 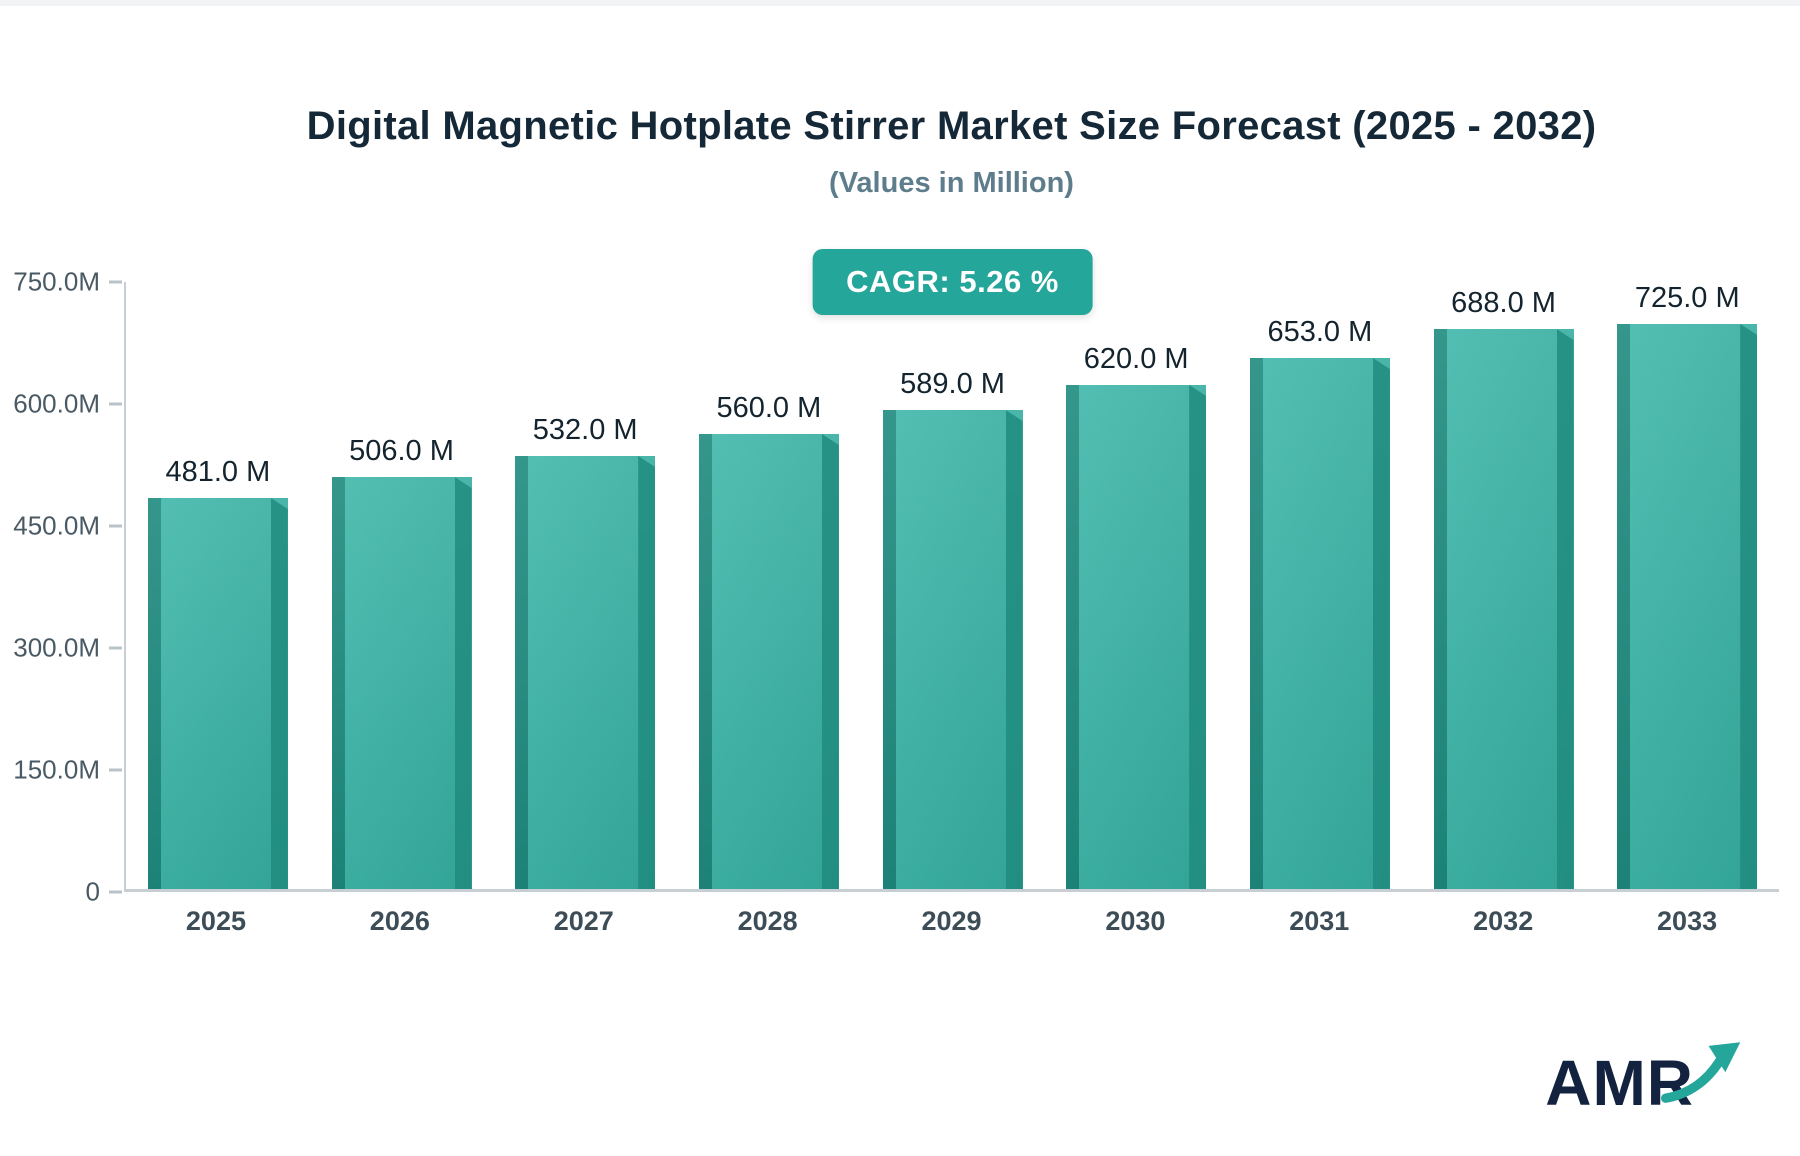 What do you see at coordinates (585, 672) in the screenshot?
I see `bar-2027` at bounding box center [585, 672].